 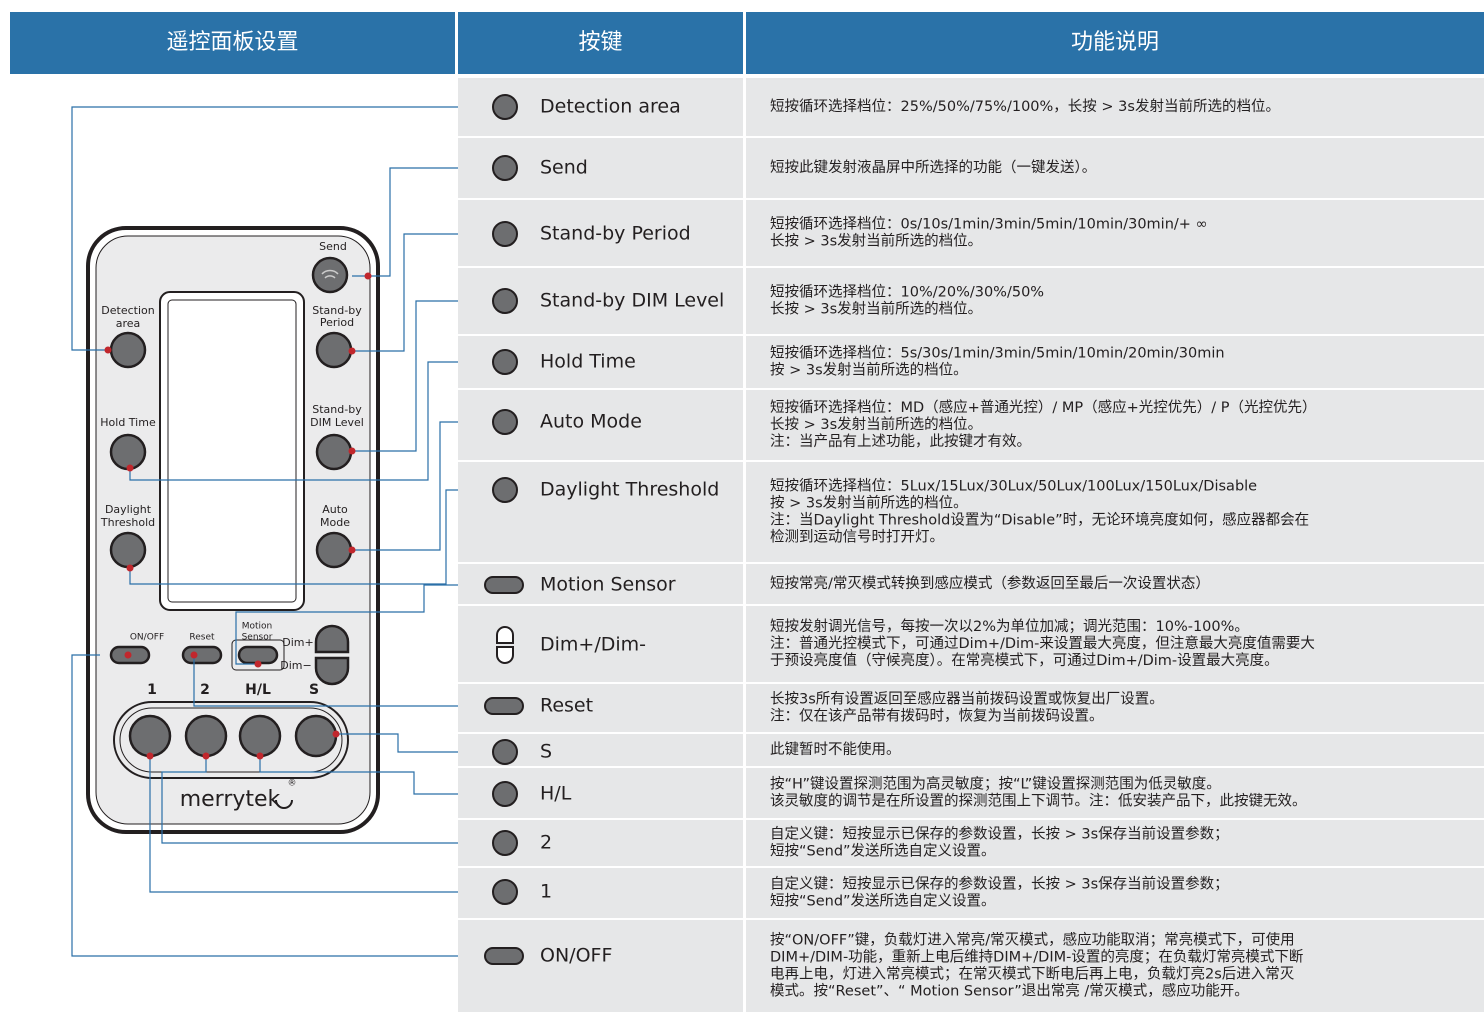 I want to click on header-title: 遥控面板设置, so click(x=232, y=42).